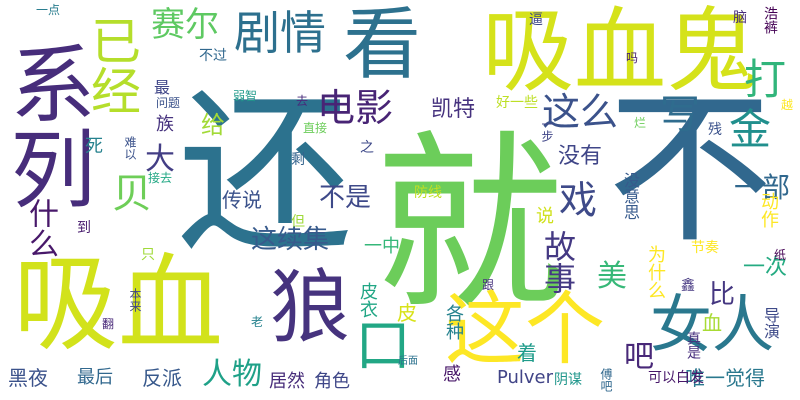 This screenshot has width=800, height=400. I want to click on word-juran: 居然, so click(287, 381).